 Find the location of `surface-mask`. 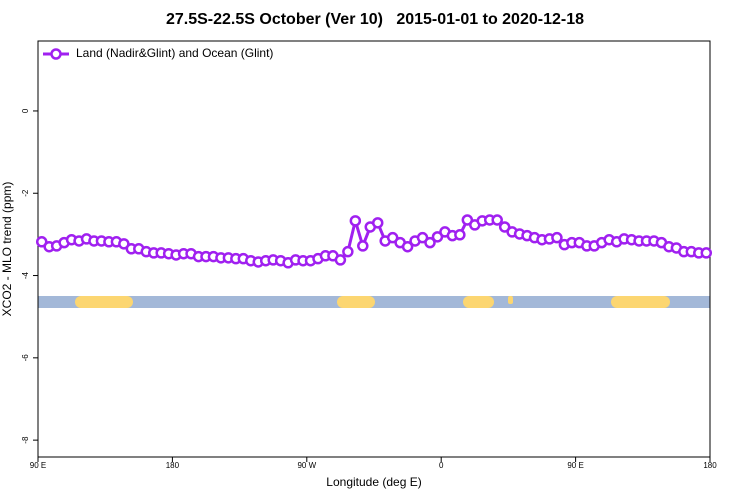

surface-mask is located at coordinates (374, 302).